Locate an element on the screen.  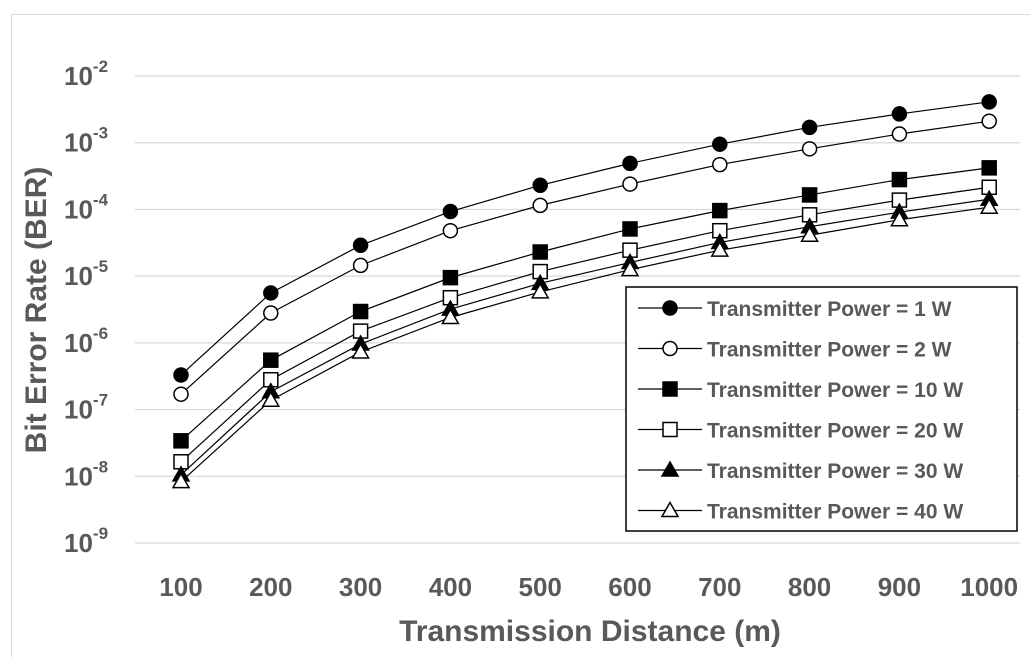
y-tick-label: 10⁻⁷ is located at coordinates (86, 408).